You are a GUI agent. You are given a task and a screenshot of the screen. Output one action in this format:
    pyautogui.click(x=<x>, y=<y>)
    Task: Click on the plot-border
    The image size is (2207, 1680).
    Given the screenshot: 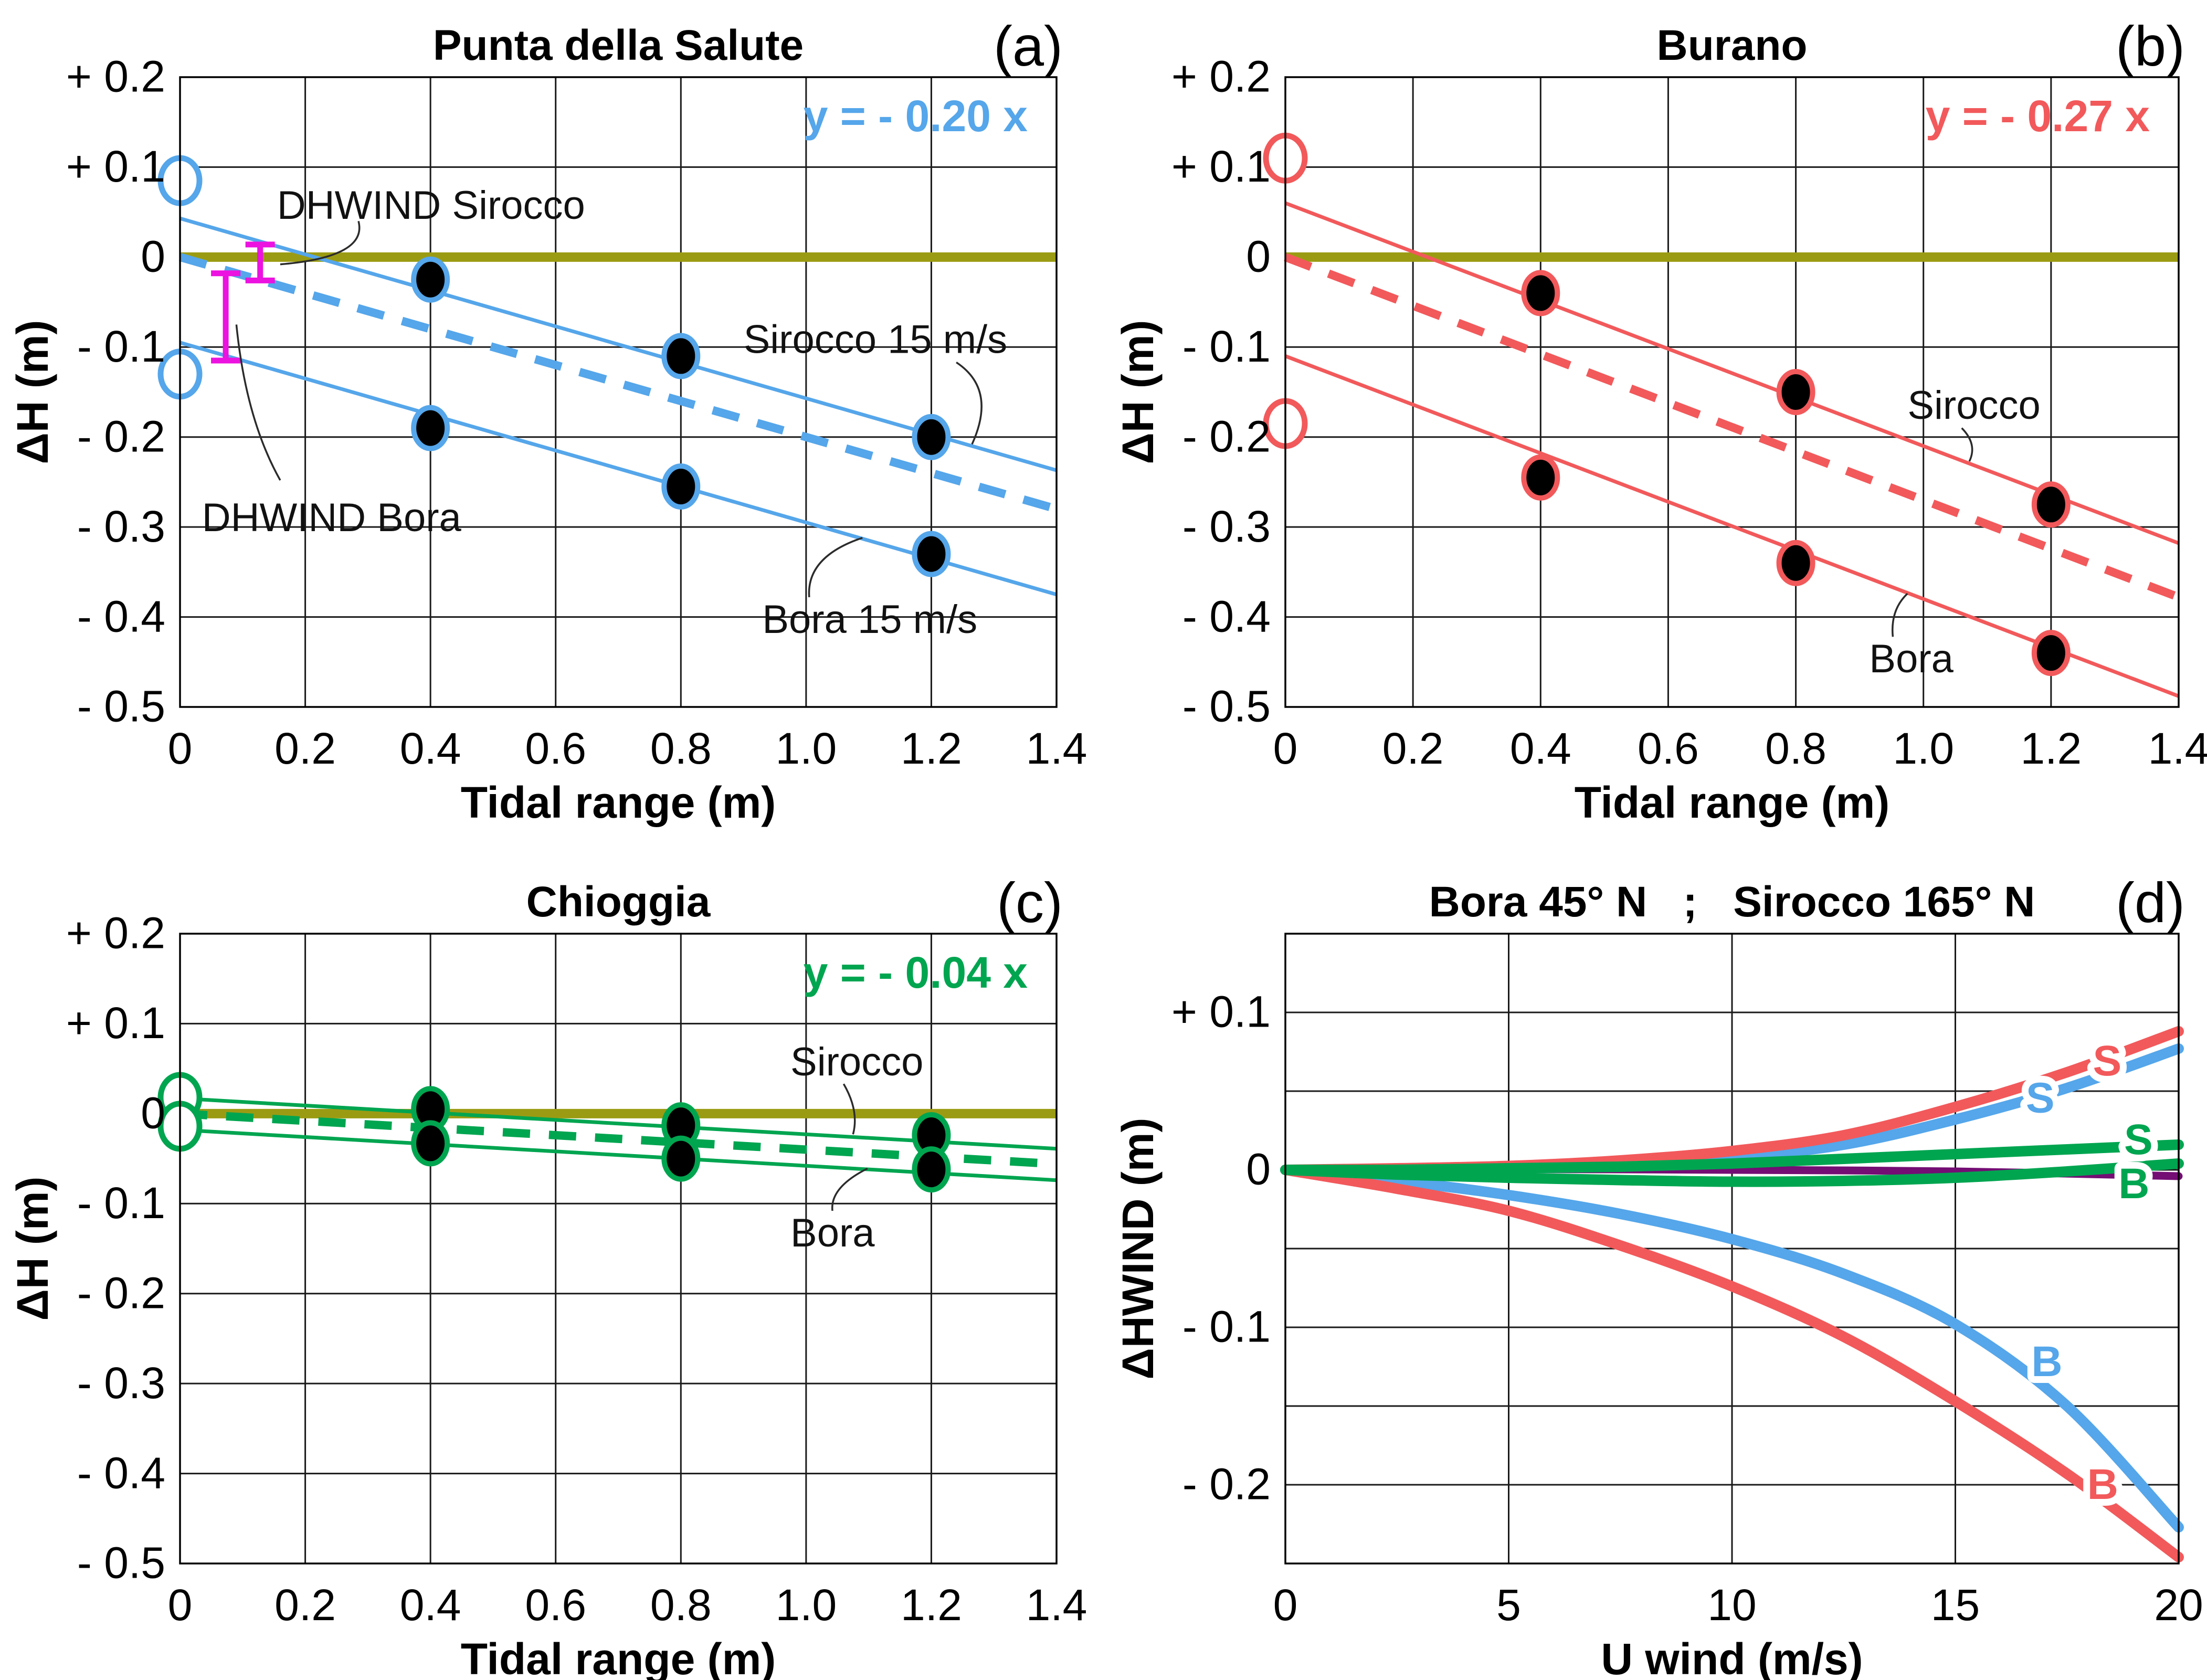 What is the action you would take?
    pyautogui.click(x=618, y=392)
    